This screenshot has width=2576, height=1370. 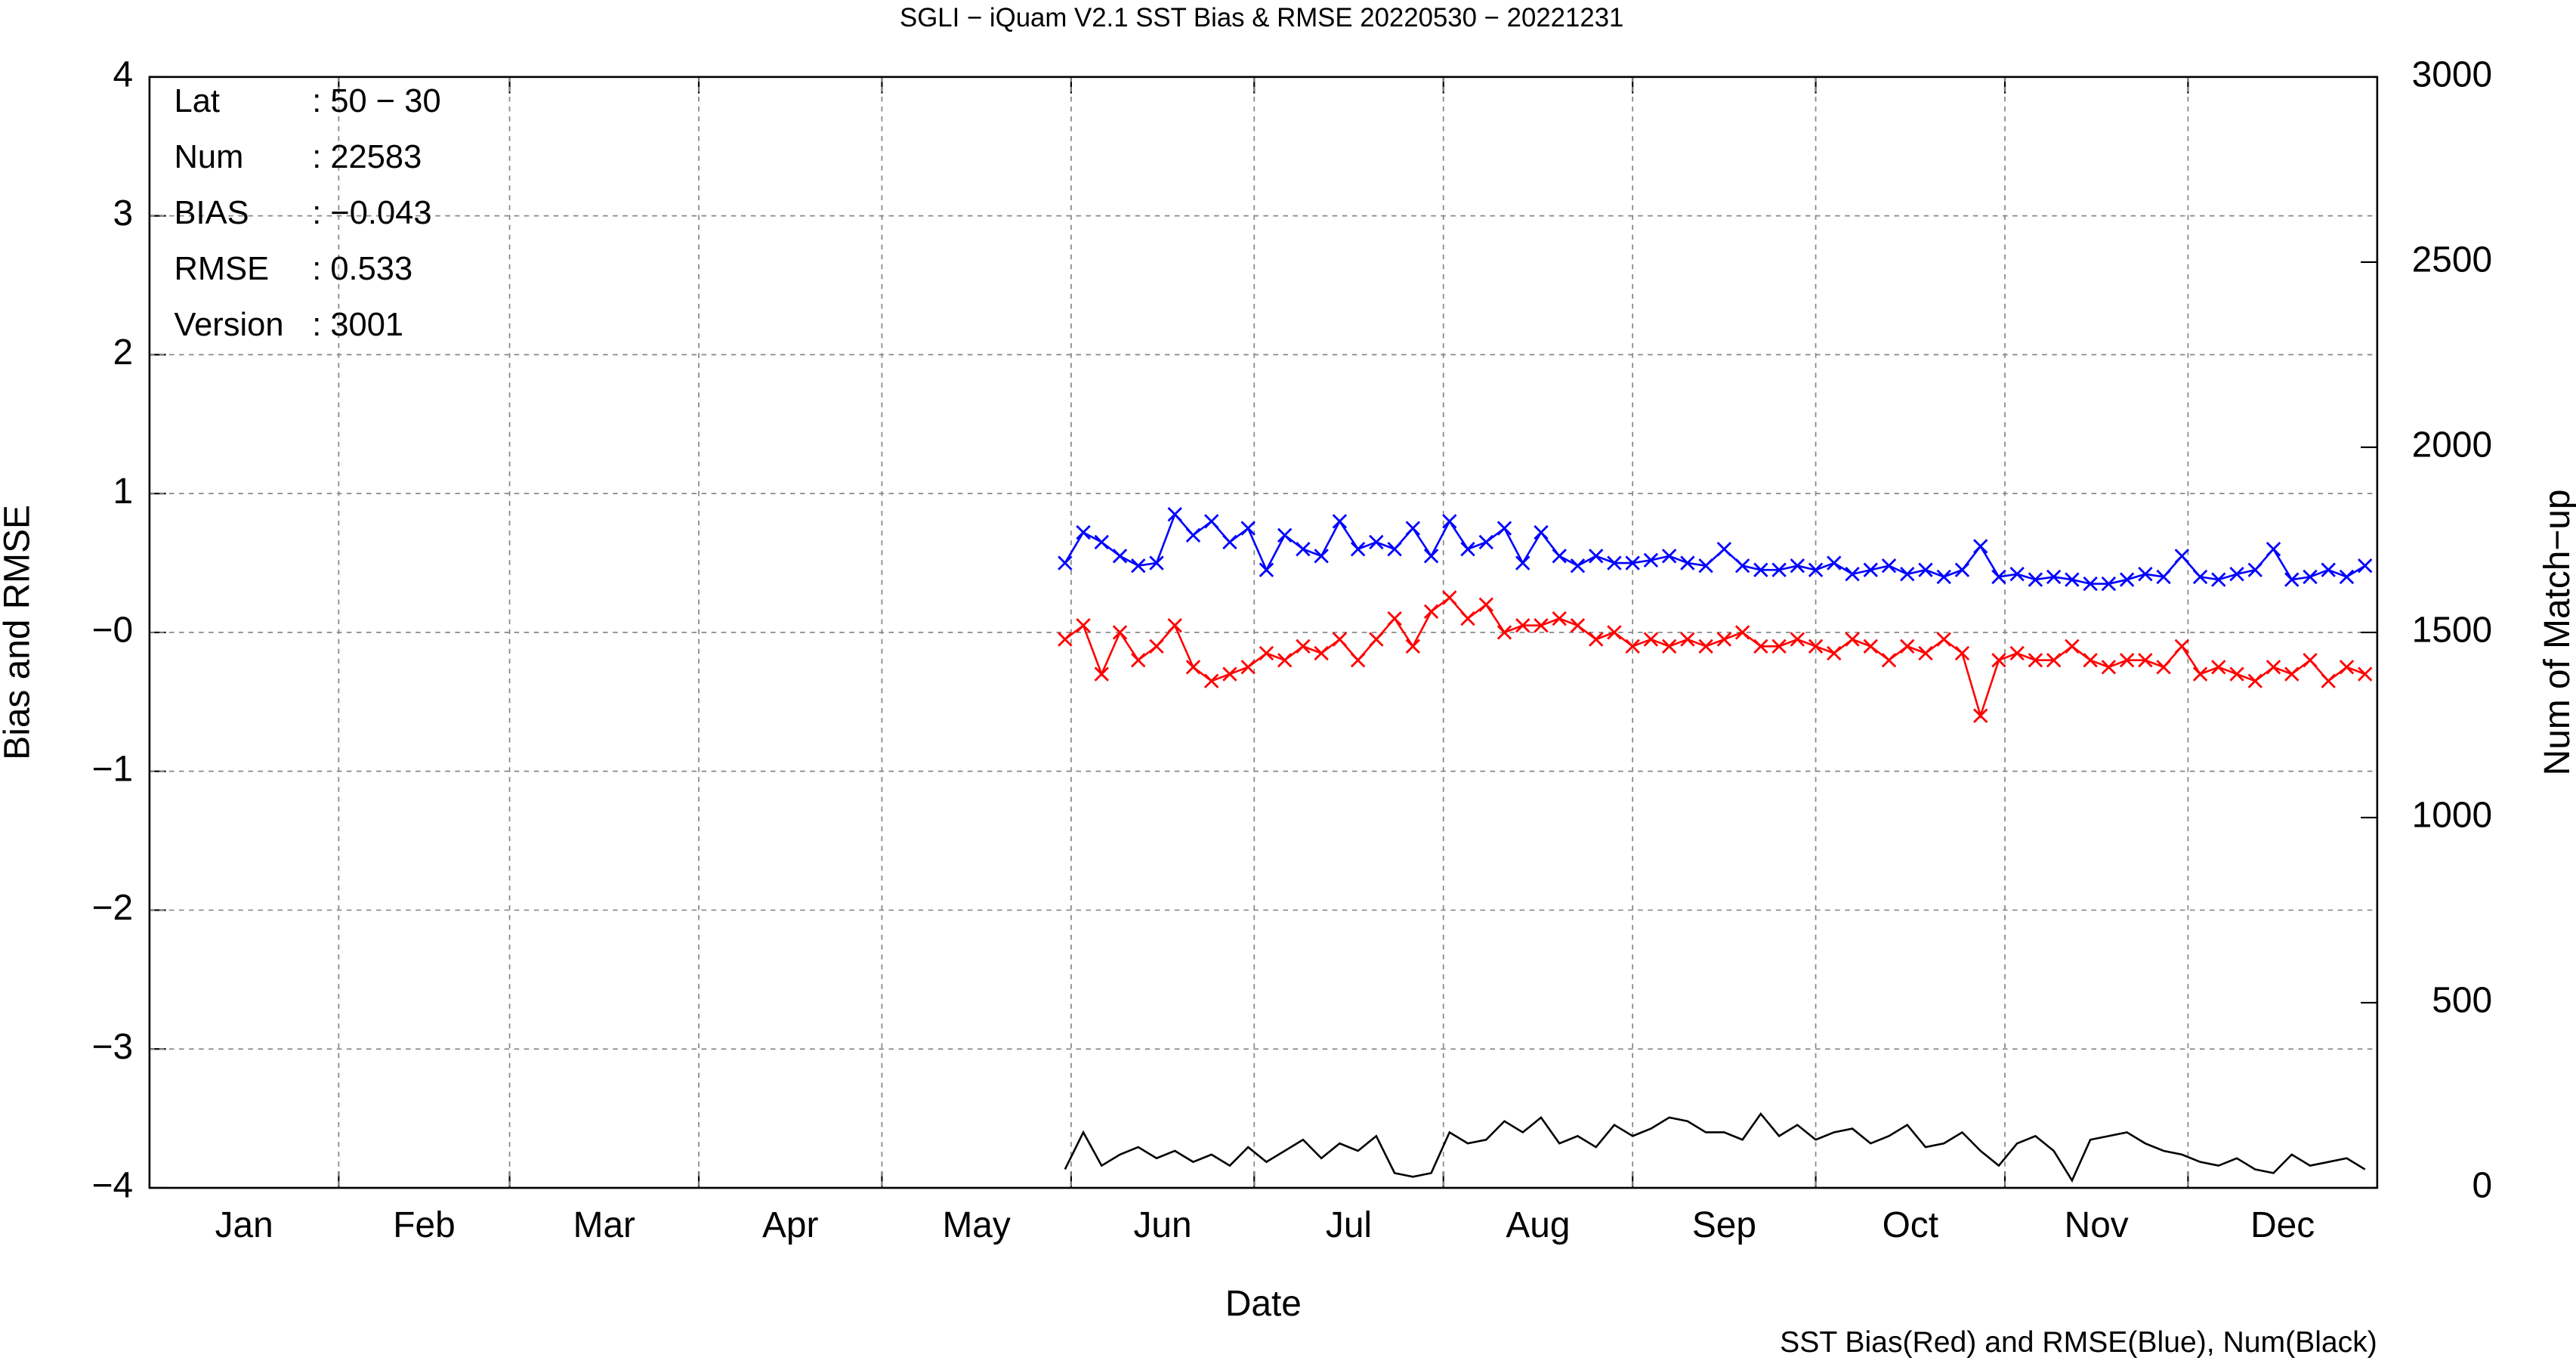 What do you see at coordinates (113, 908) in the screenshot?
I see `y-tick-label: −2` at bounding box center [113, 908].